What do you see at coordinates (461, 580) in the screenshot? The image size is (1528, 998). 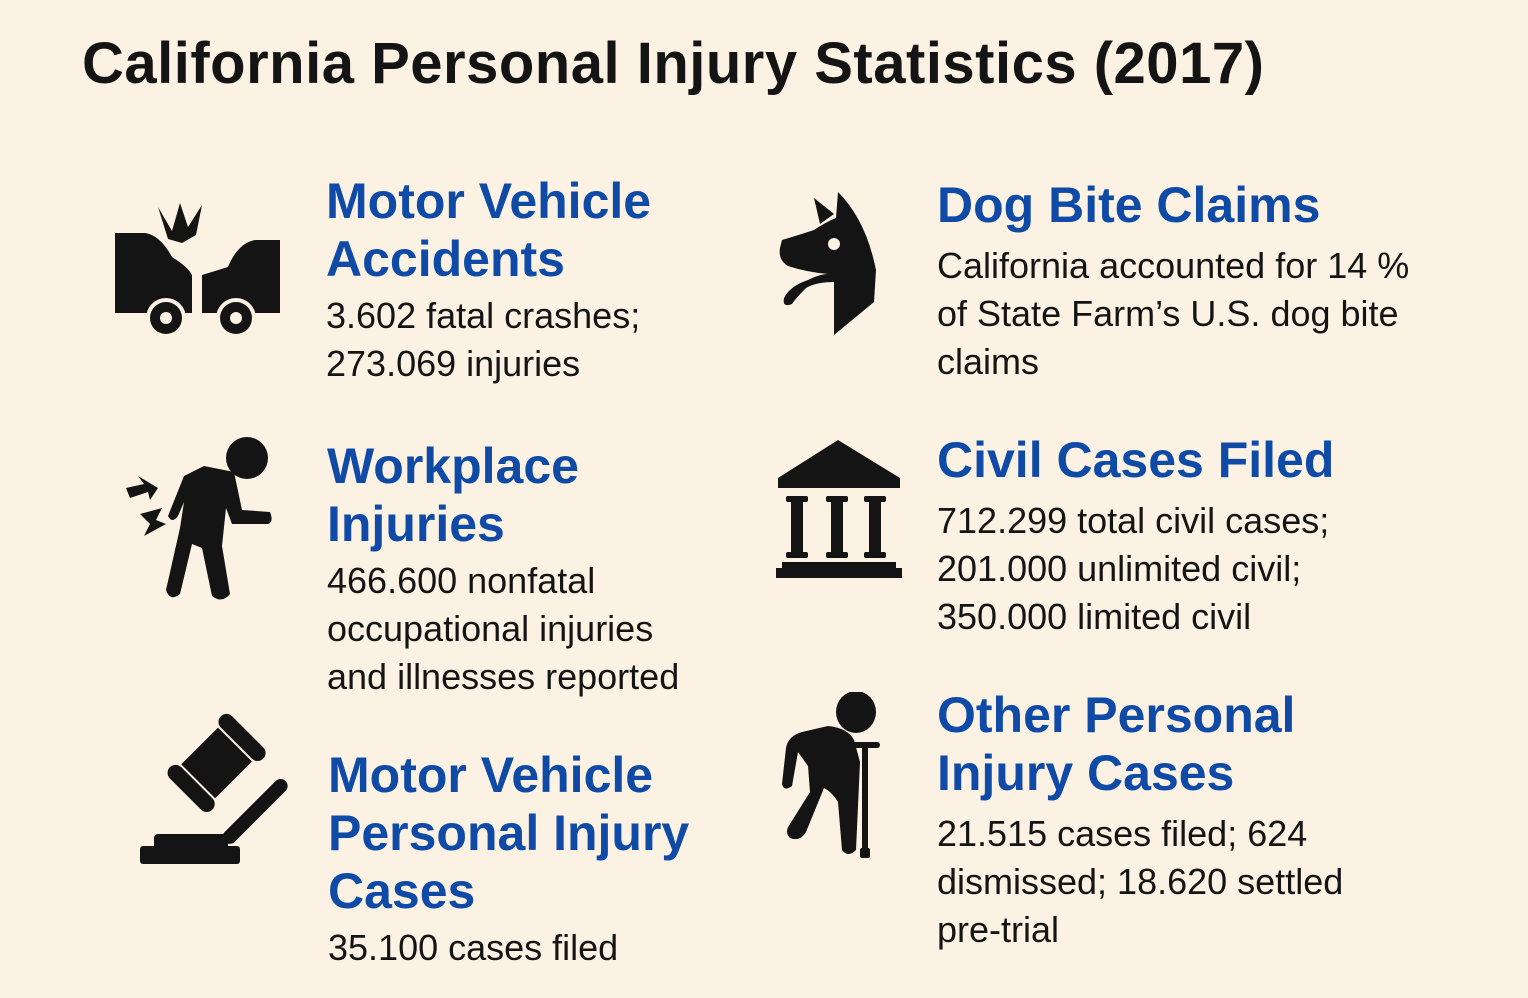 I see `body-line: 466.600 nonfatal` at bounding box center [461, 580].